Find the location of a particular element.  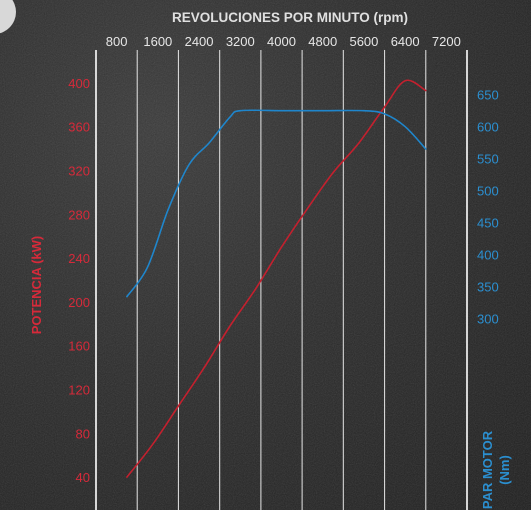

right-tick-label: 300 is located at coordinates (488, 318).